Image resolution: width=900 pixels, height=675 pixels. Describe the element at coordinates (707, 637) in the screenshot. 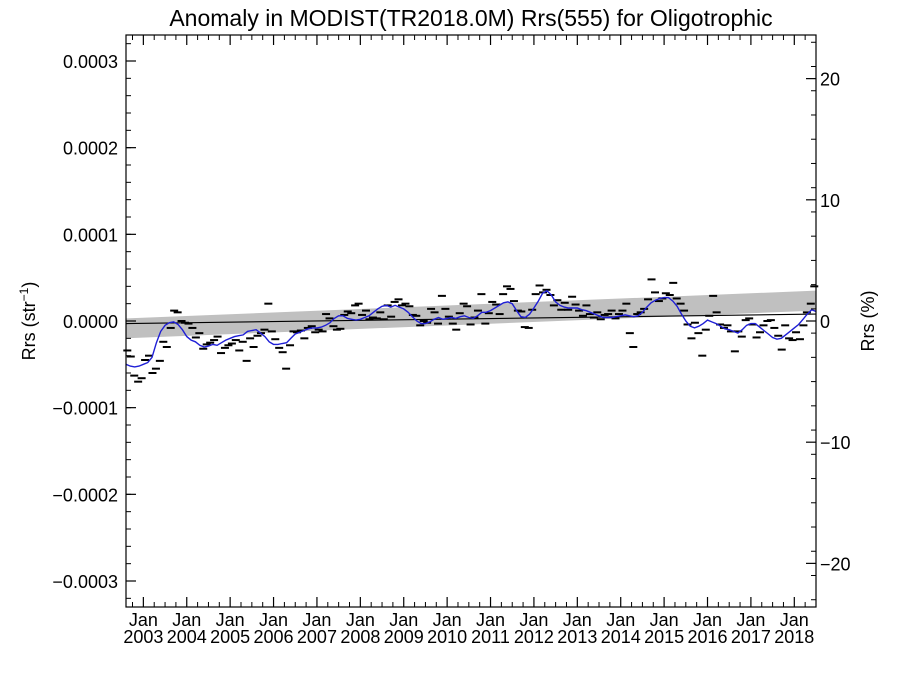

I see `x-tick-year: 2016` at that location.